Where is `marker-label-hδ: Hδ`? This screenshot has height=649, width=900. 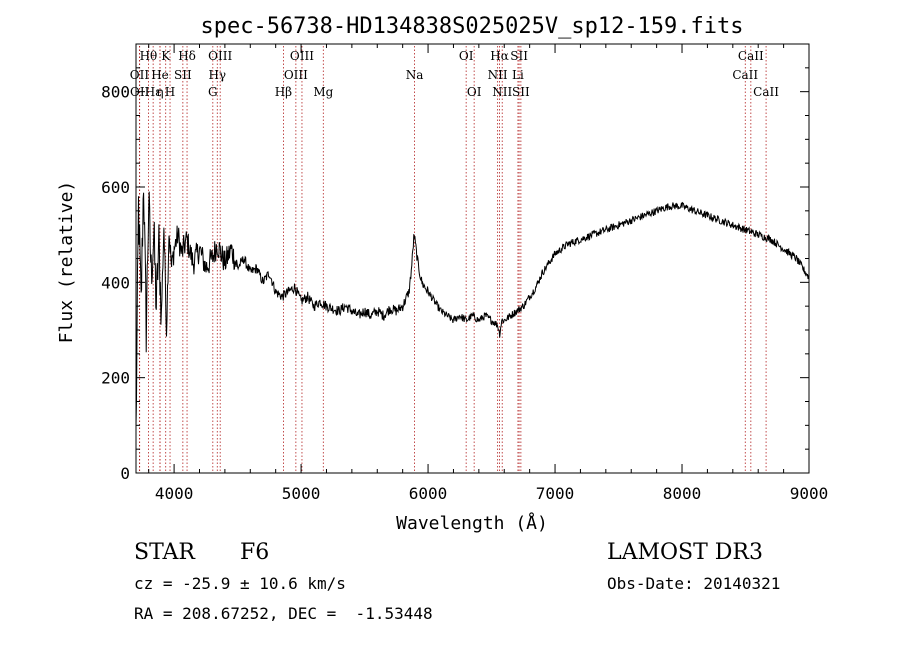 marker-label-hδ: Hδ is located at coordinates (187, 56).